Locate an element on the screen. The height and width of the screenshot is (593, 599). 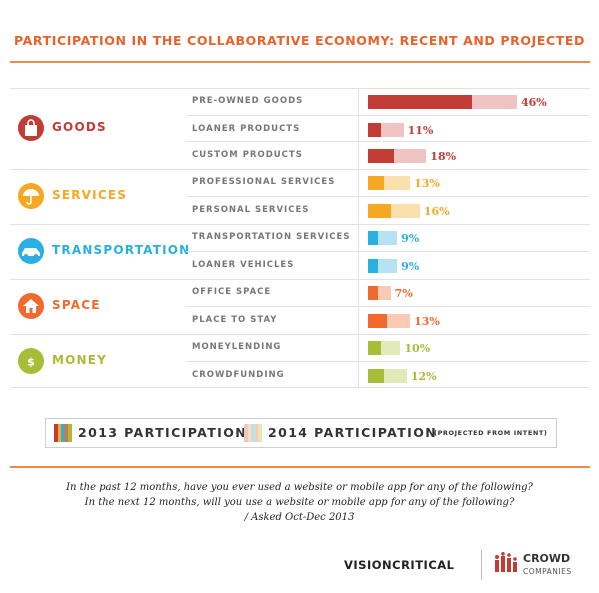
data-label: 18% is located at coordinates (443, 156).